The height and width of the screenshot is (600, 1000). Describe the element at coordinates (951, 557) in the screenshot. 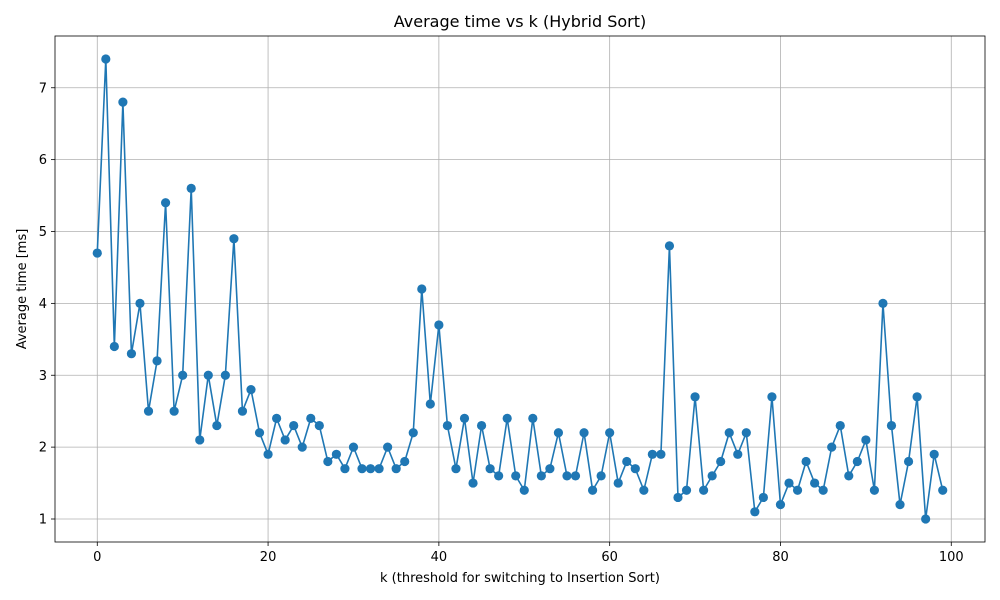

I see `x-tick-label: 100` at that location.